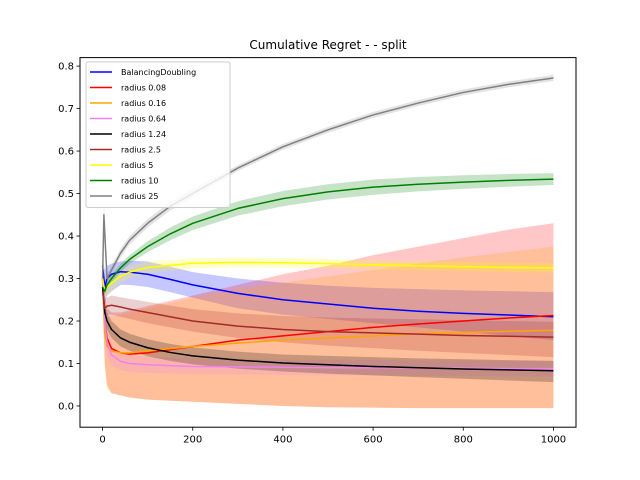 The image size is (640, 480). Describe the element at coordinates (553, 440) in the screenshot. I see `x-tick-label: 1000` at that location.